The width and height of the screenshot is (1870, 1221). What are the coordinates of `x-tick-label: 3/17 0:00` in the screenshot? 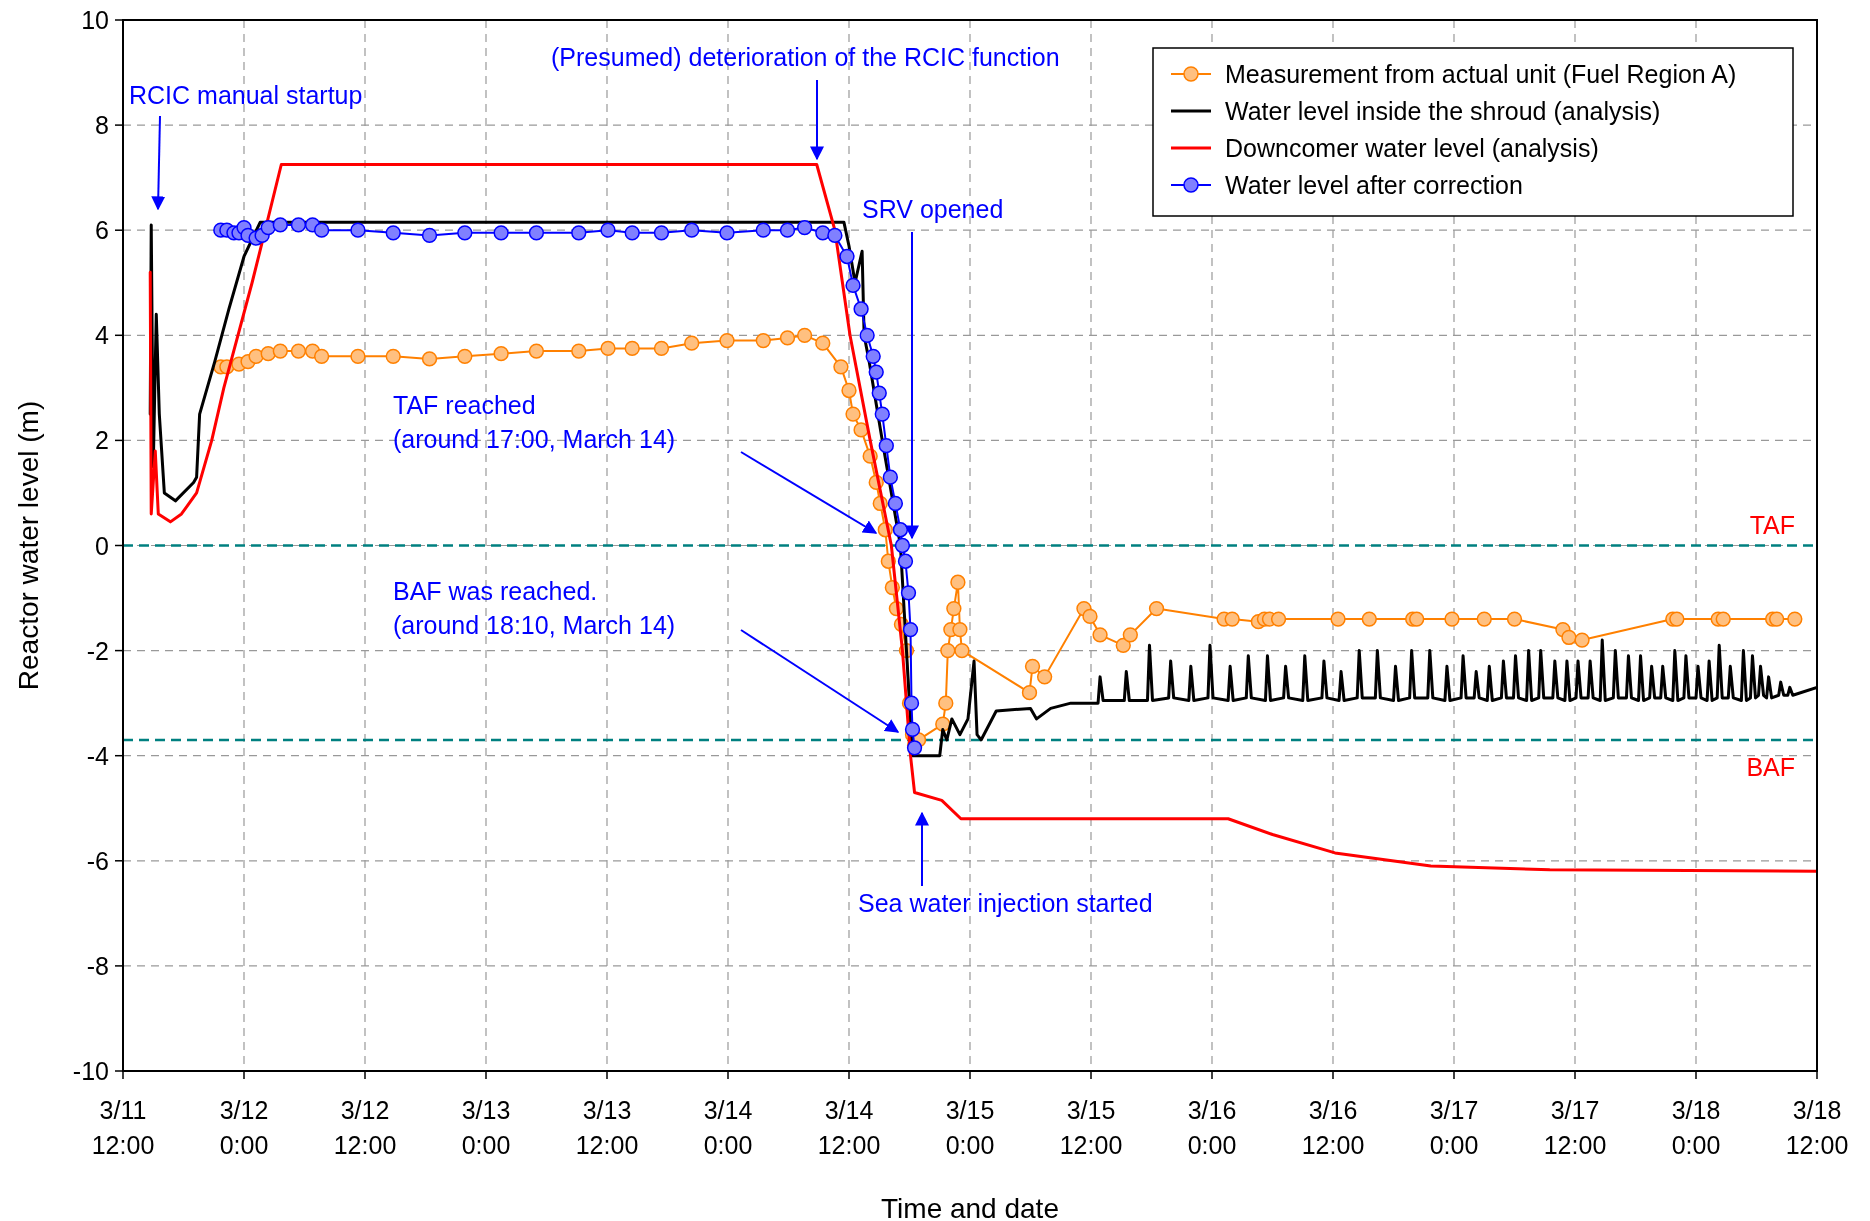 It's located at (1454, 1127).